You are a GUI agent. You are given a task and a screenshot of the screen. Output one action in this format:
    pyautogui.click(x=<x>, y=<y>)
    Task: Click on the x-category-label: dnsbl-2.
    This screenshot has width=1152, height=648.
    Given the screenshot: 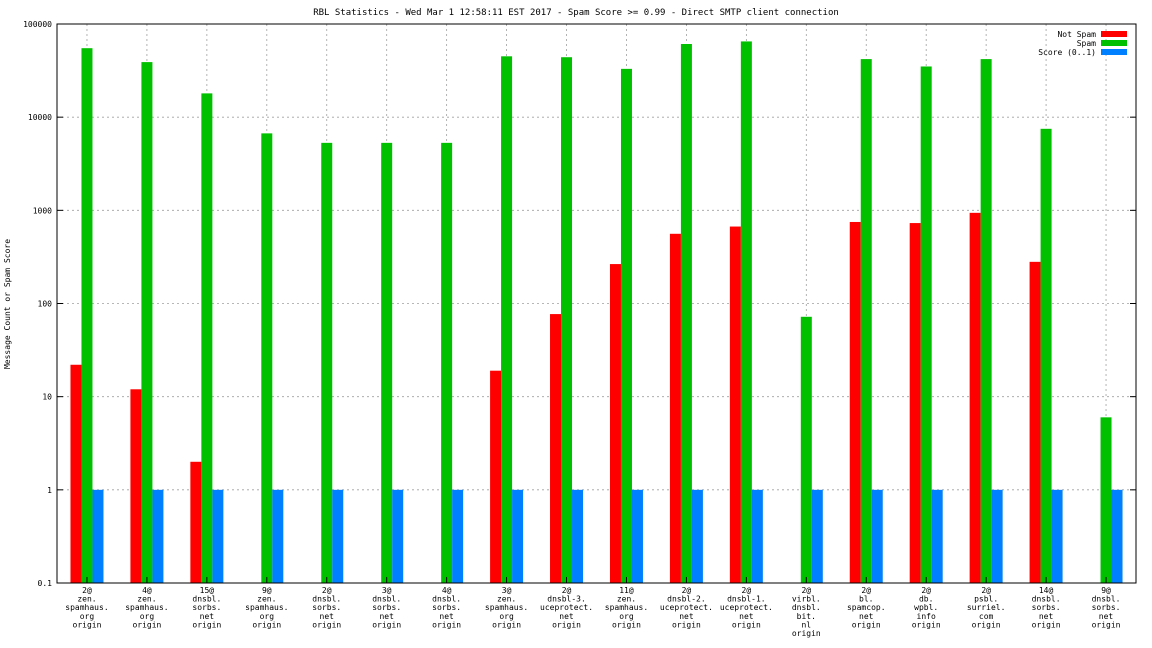 What is the action you would take?
    pyautogui.click(x=686, y=599)
    